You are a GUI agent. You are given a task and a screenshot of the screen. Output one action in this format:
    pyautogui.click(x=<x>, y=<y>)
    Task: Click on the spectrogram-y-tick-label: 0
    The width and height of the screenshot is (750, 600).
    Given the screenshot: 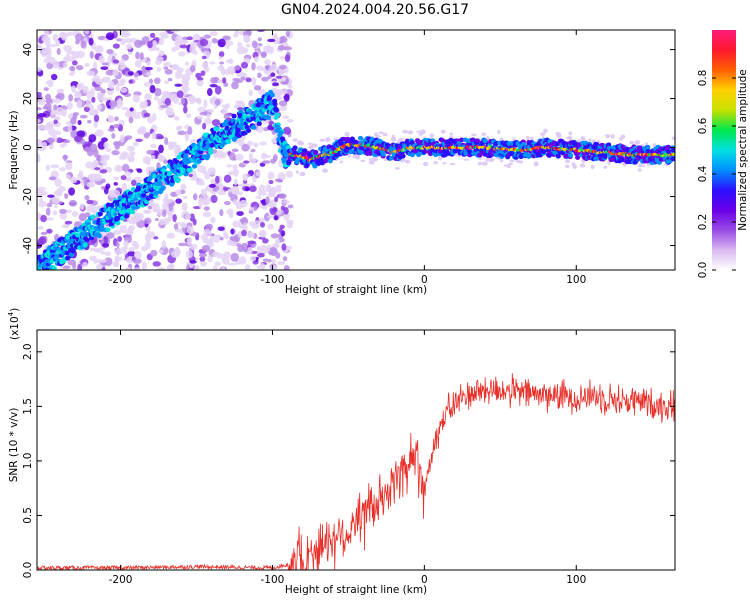 What is the action you would take?
    pyautogui.click(x=28, y=147)
    